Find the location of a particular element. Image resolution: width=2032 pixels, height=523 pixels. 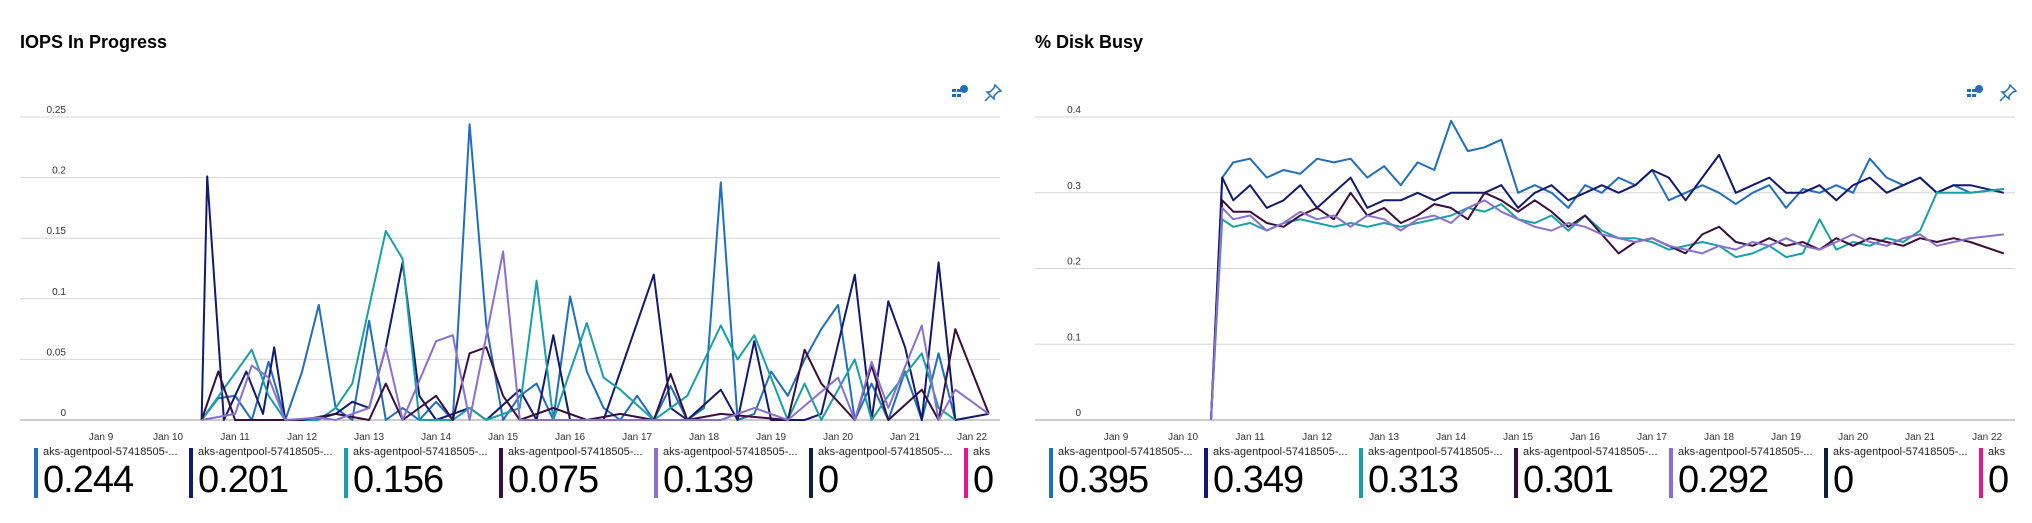

legend-series-value: 0.301 is located at coordinates (1568, 480).